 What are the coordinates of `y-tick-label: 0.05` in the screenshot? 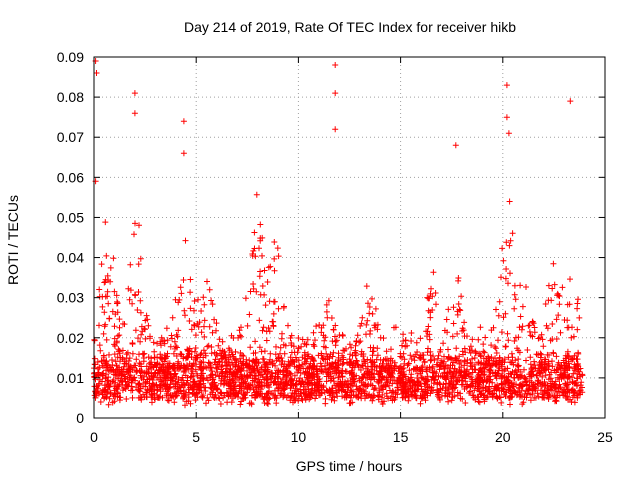 It's located at (70, 217).